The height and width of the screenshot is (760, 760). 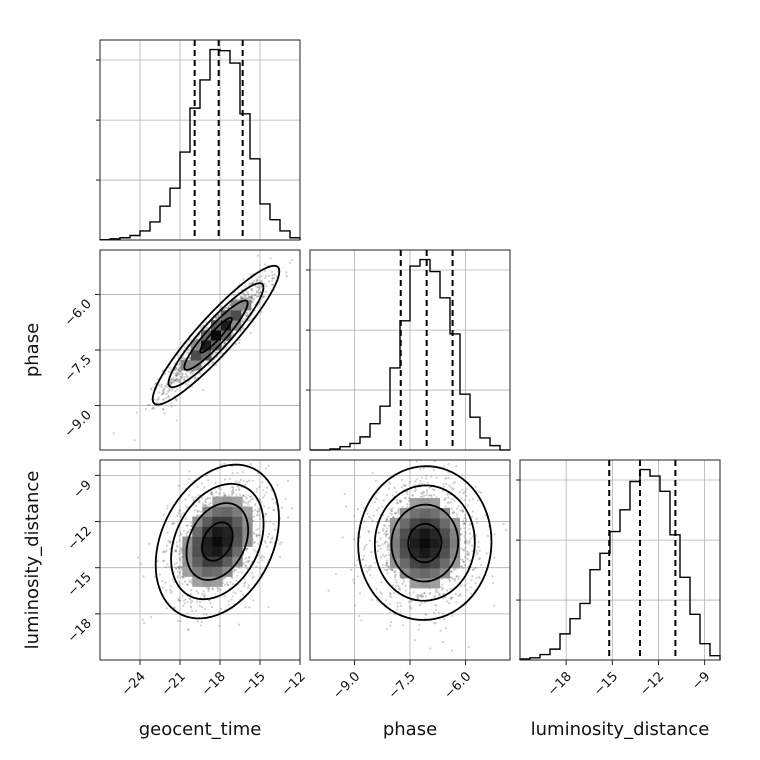 What do you see at coordinates (200, 729) in the screenshot?
I see `x-axis-label-geocent_time: geocent_time` at bounding box center [200, 729].